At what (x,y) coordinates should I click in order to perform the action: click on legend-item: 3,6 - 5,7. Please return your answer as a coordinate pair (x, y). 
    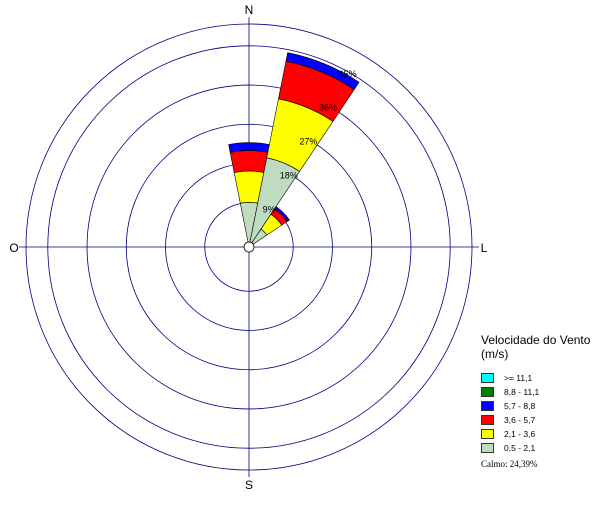
    Looking at the image, I should click on (546, 420).